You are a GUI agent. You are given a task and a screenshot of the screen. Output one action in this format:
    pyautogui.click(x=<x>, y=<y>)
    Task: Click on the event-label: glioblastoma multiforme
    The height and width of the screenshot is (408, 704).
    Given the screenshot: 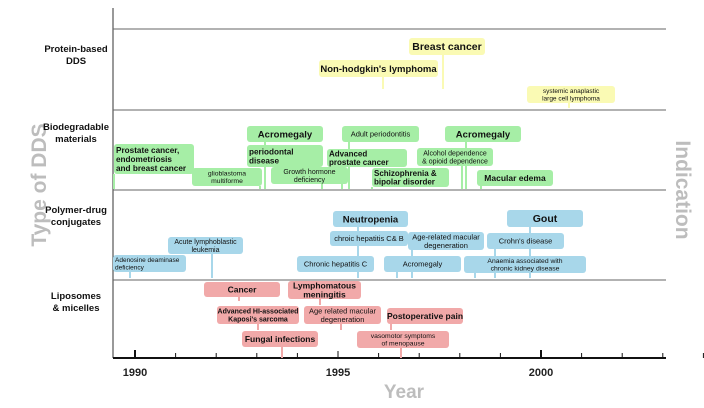 What is the action you would take?
    pyautogui.click(x=227, y=178)
    